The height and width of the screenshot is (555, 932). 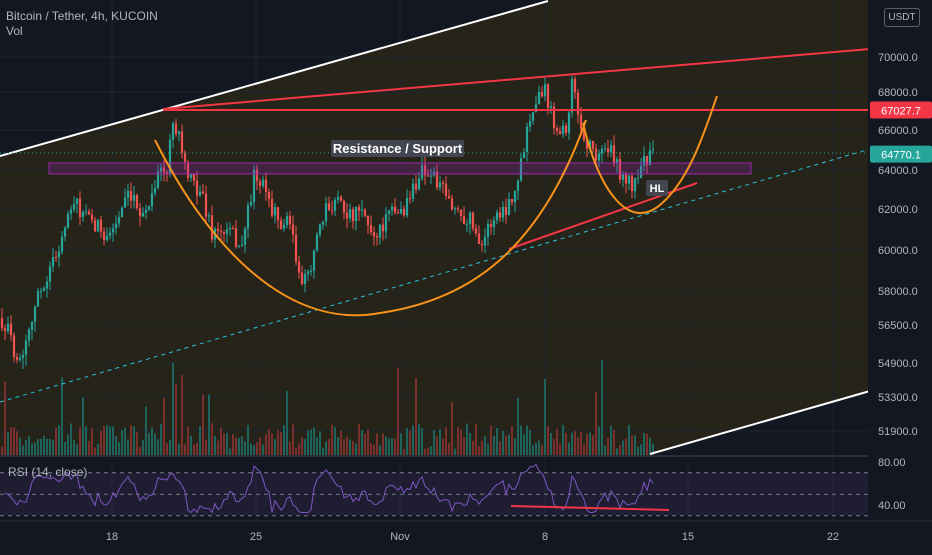 I want to click on price-label-tag: 64770.1, so click(x=901, y=154).